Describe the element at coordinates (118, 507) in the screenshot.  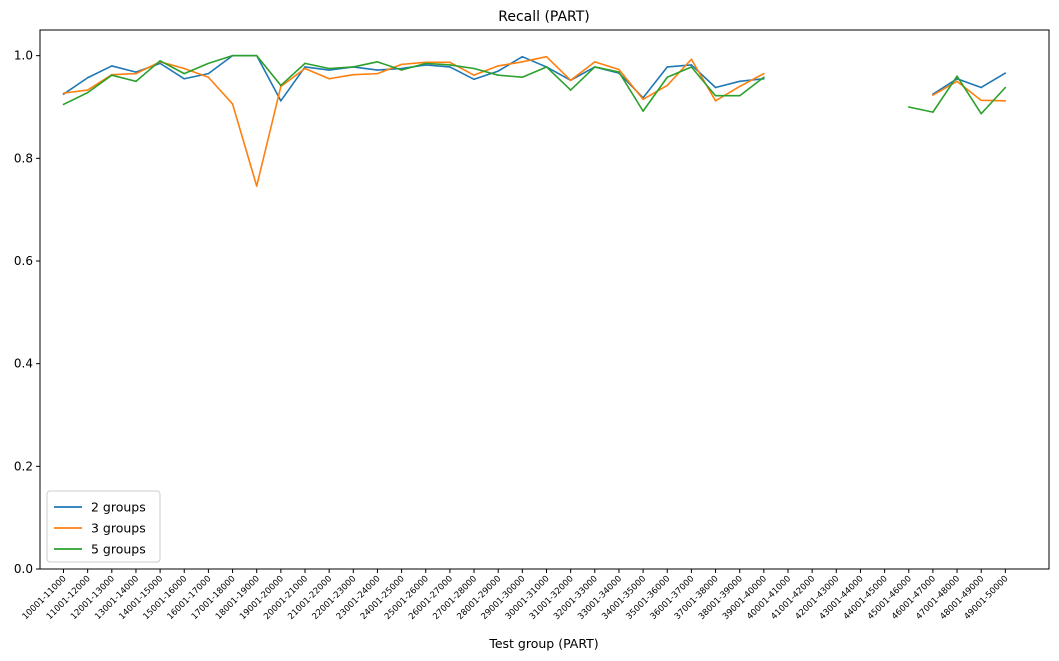
I see `legend-label: 2 groups` at that location.